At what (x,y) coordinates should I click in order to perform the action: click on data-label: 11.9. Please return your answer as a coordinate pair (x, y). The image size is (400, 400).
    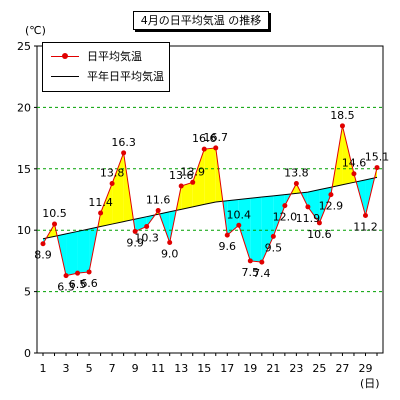
    Looking at the image, I should click on (308, 218).